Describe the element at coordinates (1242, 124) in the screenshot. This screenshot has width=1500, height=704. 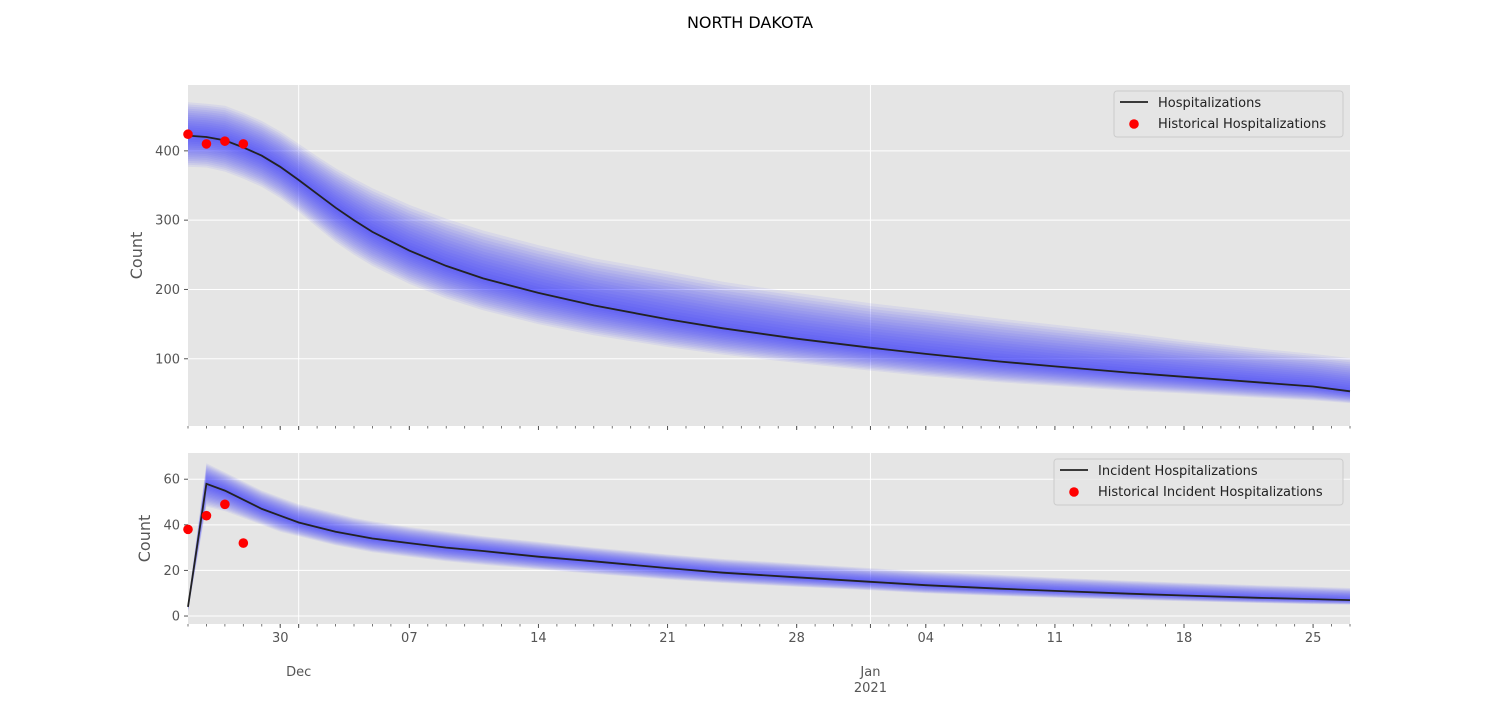
I see `legend-label: Historical Hospitalizations` at that location.